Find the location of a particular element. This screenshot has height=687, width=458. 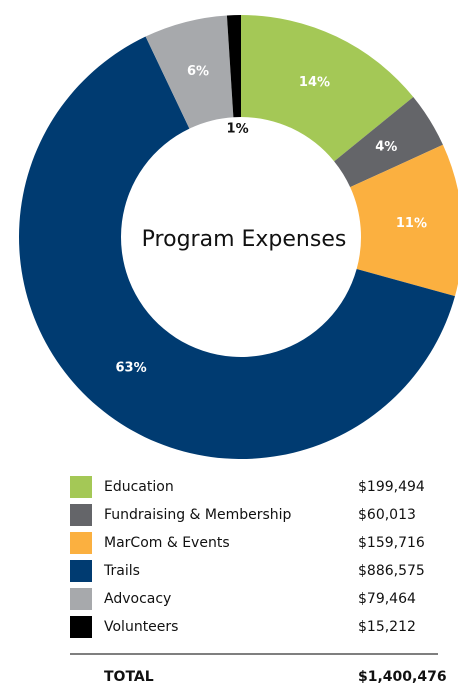

total-amount: $1,400,476 is located at coordinates (402, 677).